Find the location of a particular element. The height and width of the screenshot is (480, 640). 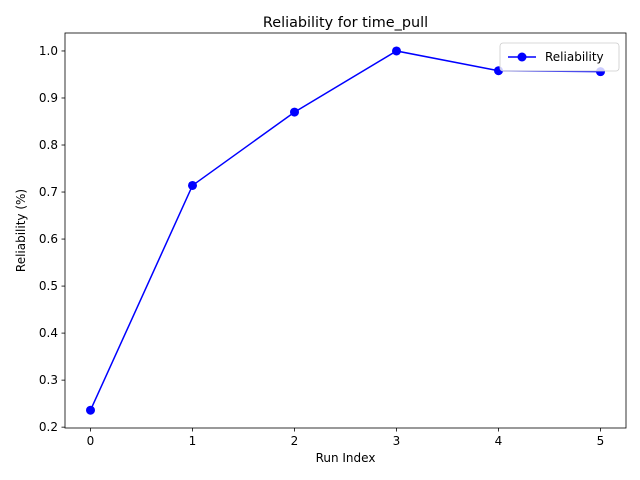

x-axis-label: Run Index is located at coordinates (346, 458).